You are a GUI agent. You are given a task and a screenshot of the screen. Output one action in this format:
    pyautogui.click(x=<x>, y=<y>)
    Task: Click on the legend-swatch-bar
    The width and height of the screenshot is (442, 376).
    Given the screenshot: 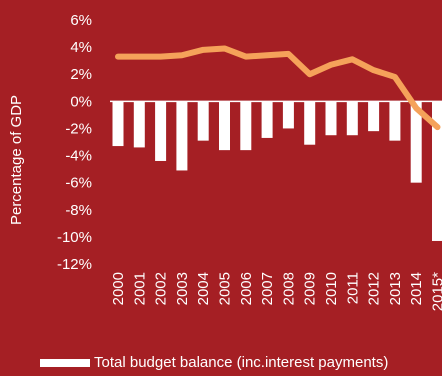 What is the action you would take?
    pyautogui.click(x=65, y=362)
    